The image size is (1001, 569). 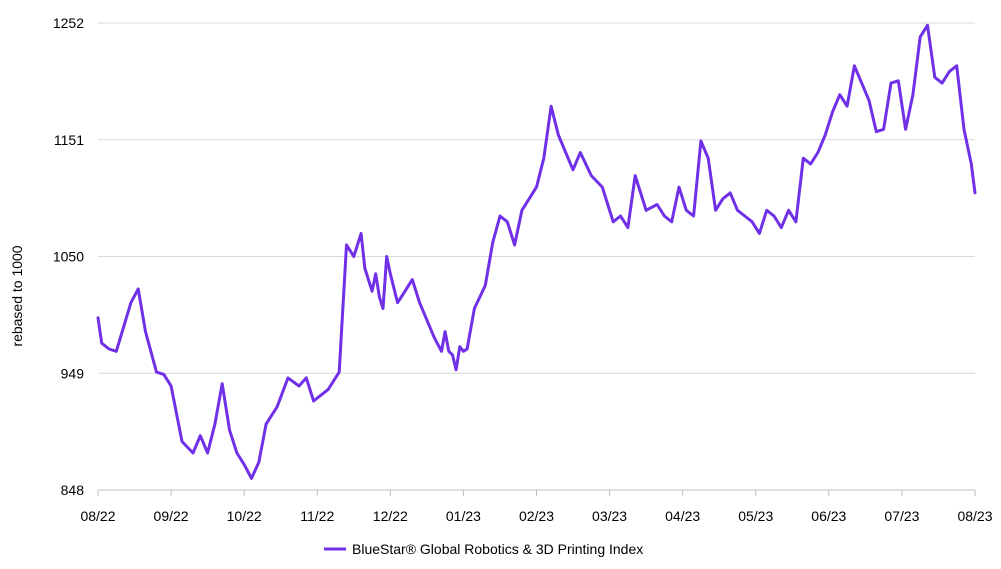 What do you see at coordinates (390, 516) in the screenshot?
I see `x-tick-label: 12/22` at bounding box center [390, 516].